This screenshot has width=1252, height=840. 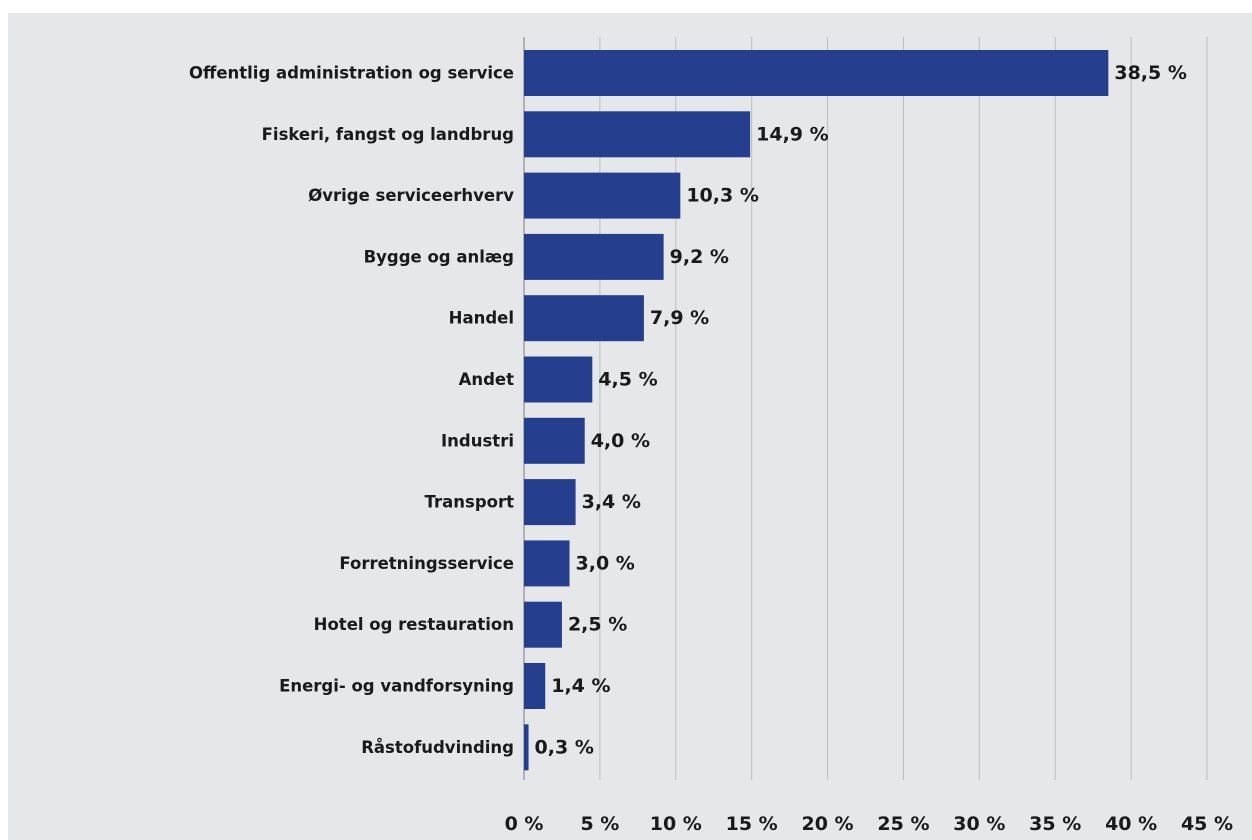 I want to click on value-label: 4,0 %, so click(x=620, y=441).